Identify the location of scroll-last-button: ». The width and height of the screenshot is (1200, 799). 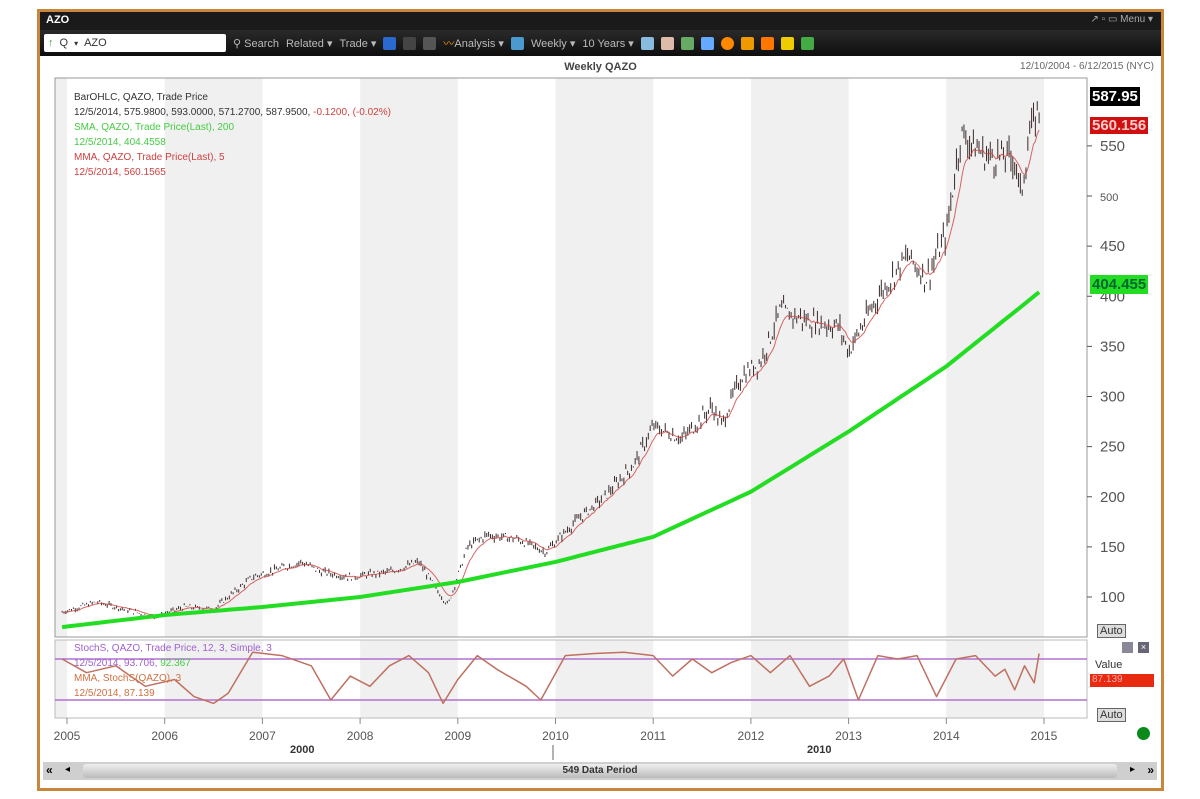
(1150, 770).